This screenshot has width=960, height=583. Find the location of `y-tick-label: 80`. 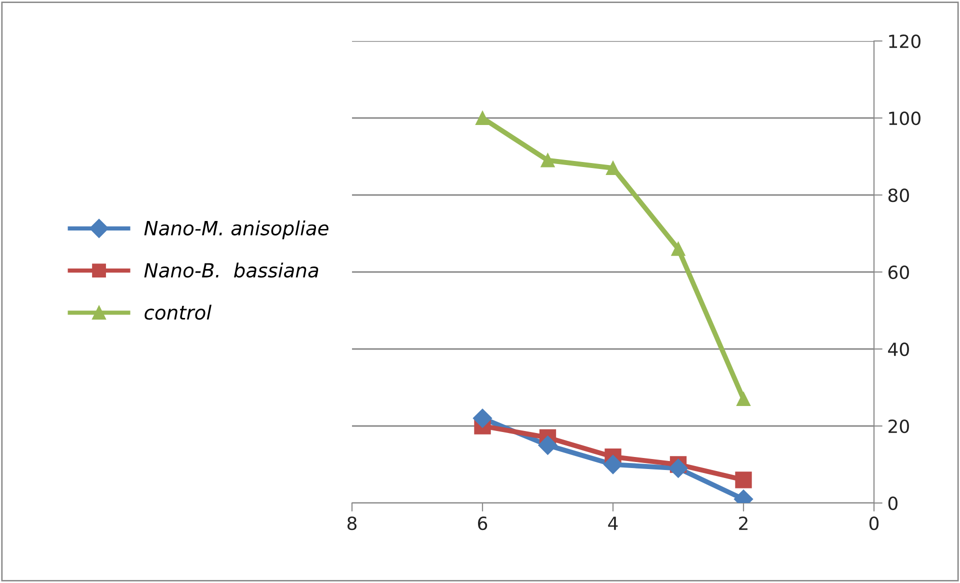

y-tick-label: 80 is located at coordinates (898, 195).